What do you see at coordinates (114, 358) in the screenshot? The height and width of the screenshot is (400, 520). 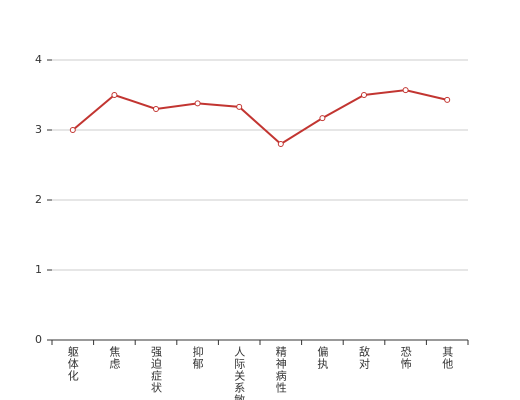 I see `x-tick-label: 焦虑` at bounding box center [114, 358].